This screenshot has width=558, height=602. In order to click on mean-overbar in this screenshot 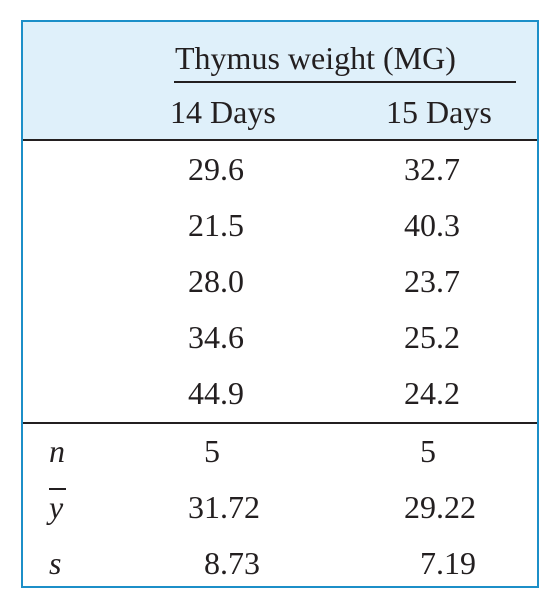, I will do `click(57, 489)`.